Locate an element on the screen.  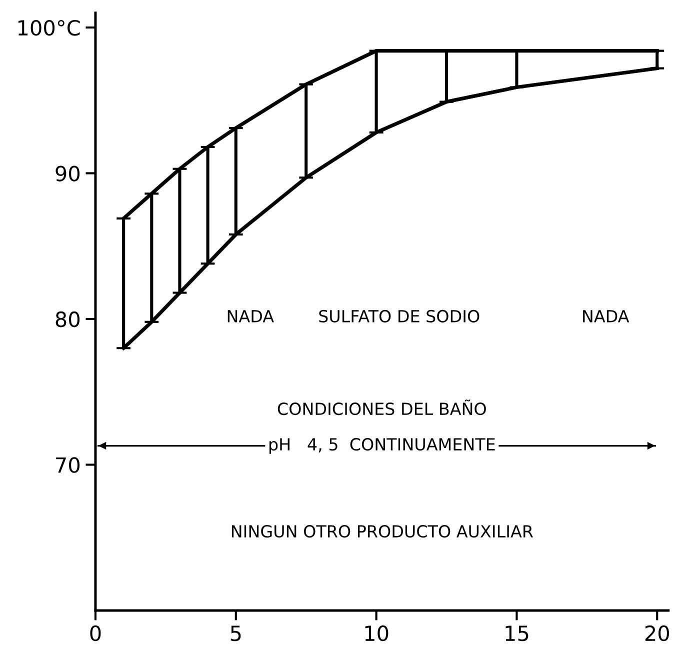
x-tick-label: 10 is located at coordinates (376, 633).